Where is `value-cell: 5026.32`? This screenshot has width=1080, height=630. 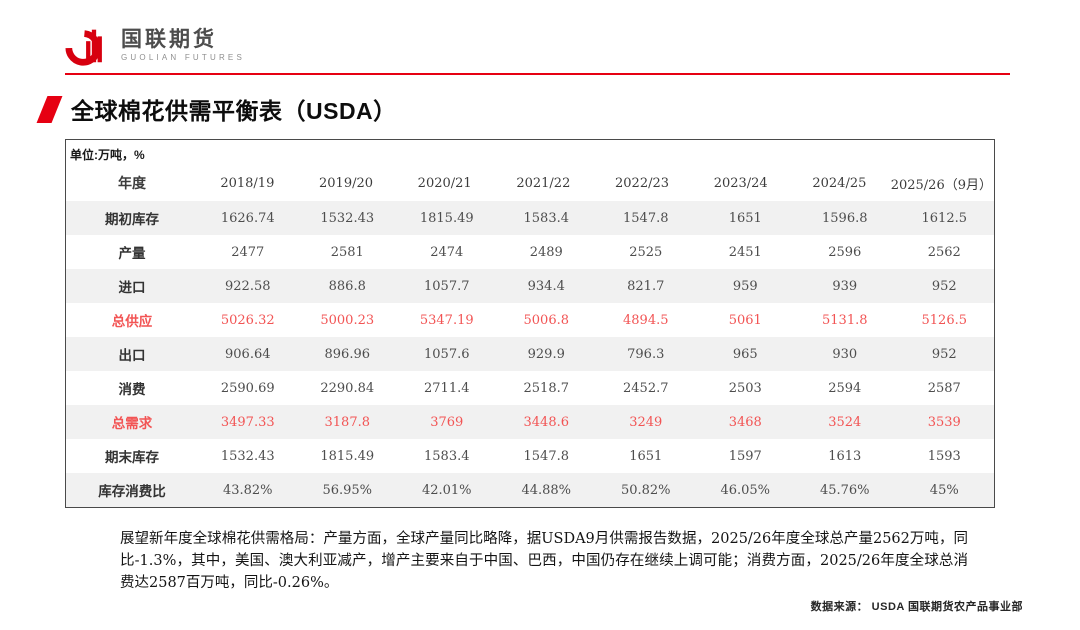 value-cell: 5026.32 is located at coordinates (247, 320).